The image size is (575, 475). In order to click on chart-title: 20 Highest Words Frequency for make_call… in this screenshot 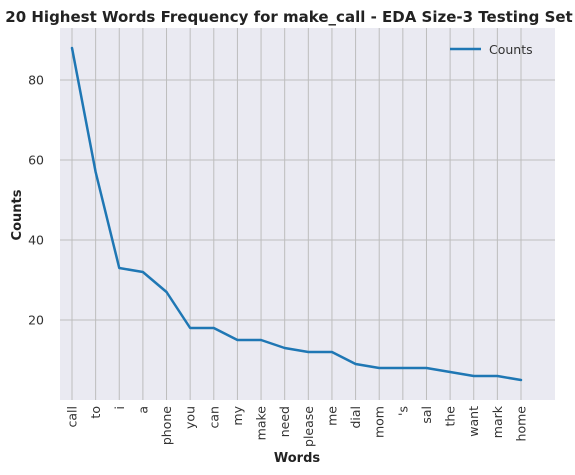, I will do `click(288, 17)`.